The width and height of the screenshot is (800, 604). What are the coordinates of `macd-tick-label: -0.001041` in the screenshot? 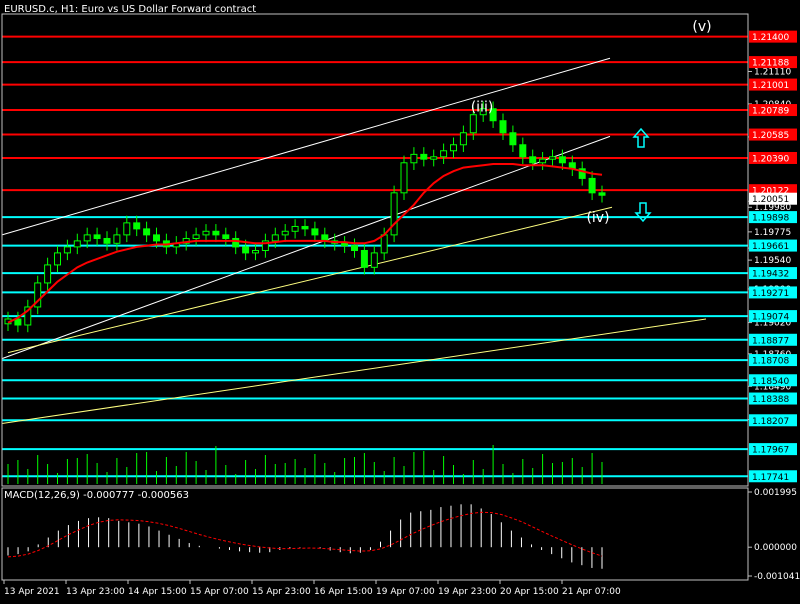 It's located at (777, 577).